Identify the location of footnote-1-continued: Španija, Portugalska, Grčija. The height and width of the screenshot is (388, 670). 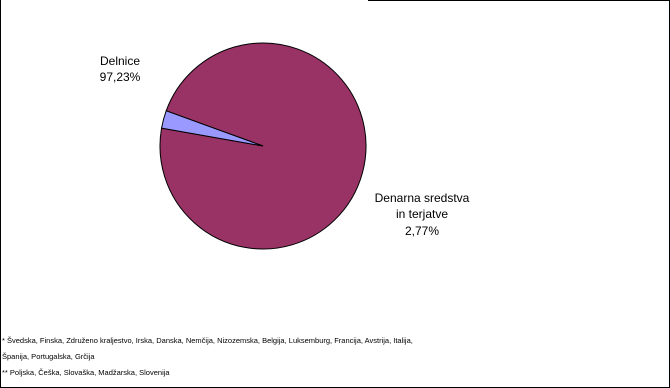
(48, 356).